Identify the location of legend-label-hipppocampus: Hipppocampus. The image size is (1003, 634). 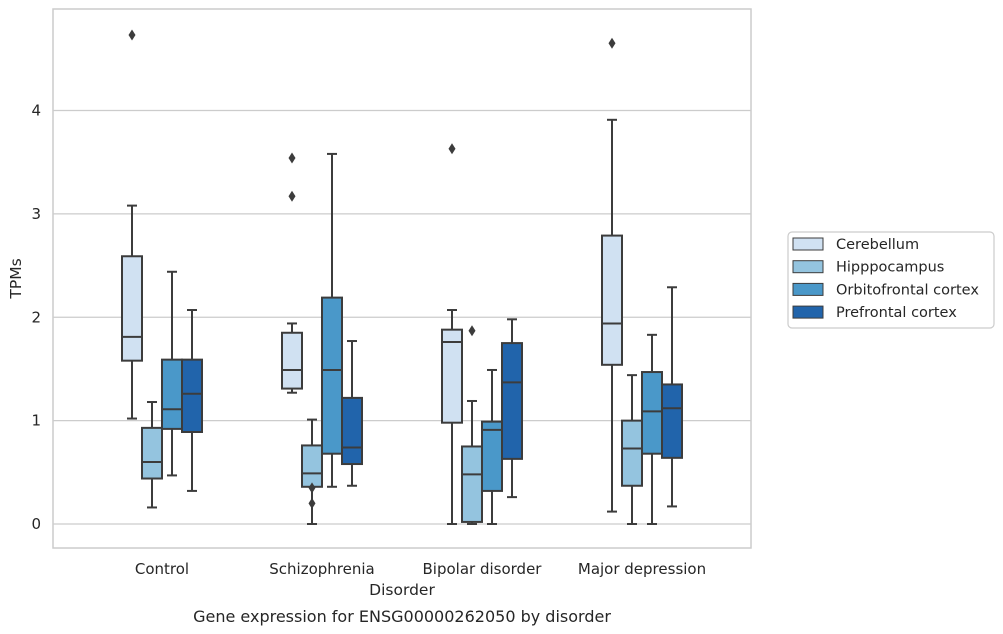
(890, 268).